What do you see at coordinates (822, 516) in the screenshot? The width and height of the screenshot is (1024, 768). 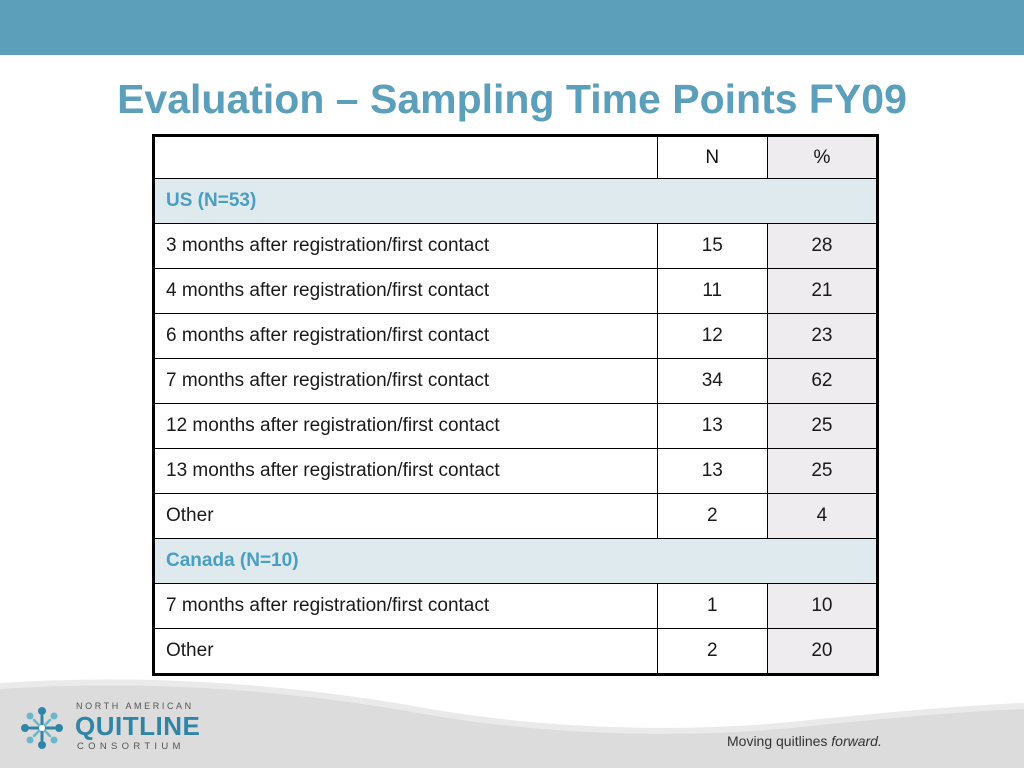 I see `row-pct: 4` at bounding box center [822, 516].